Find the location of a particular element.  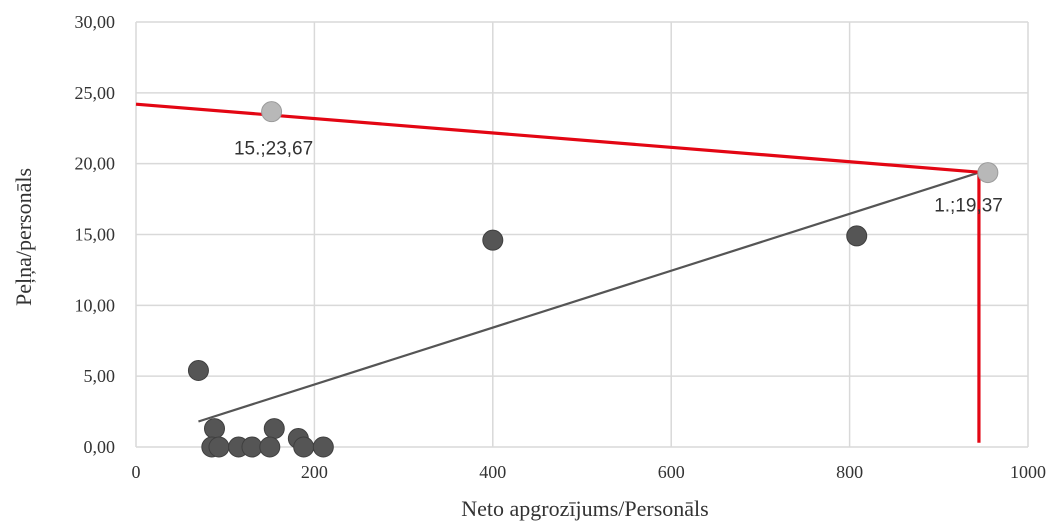

point-annotation: 15.;23,67 is located at coordinates (273, 149).